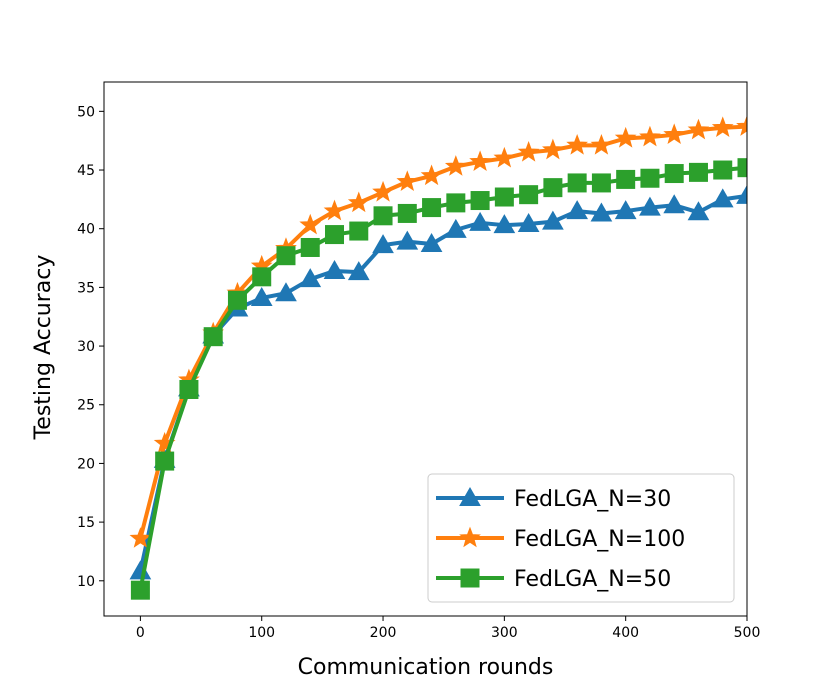  I want to click on legend-item: FedLGA_N=30, so click(553, 499).